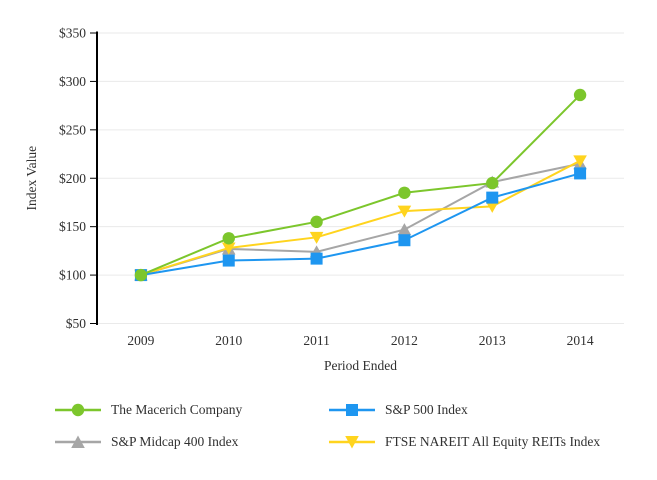 The image size is (657, 480). What do you see at coordinates (228, 340) in the screenshot?
I see `x-tick-label: 2010` at bounding box center [228, 340].